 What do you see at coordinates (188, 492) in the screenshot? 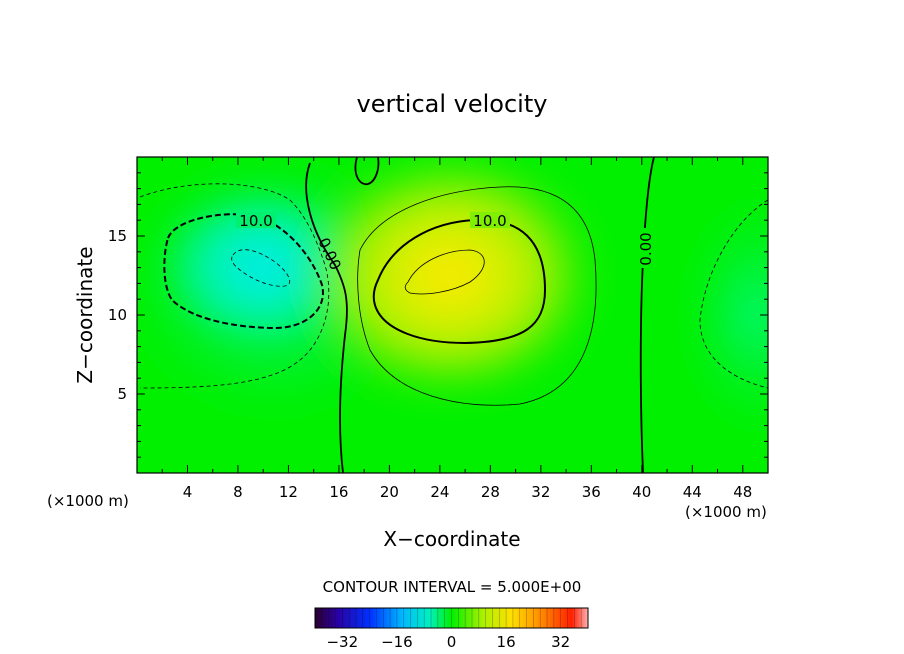
I see `x-tick-label: 4` at bounding box center [188, 492].